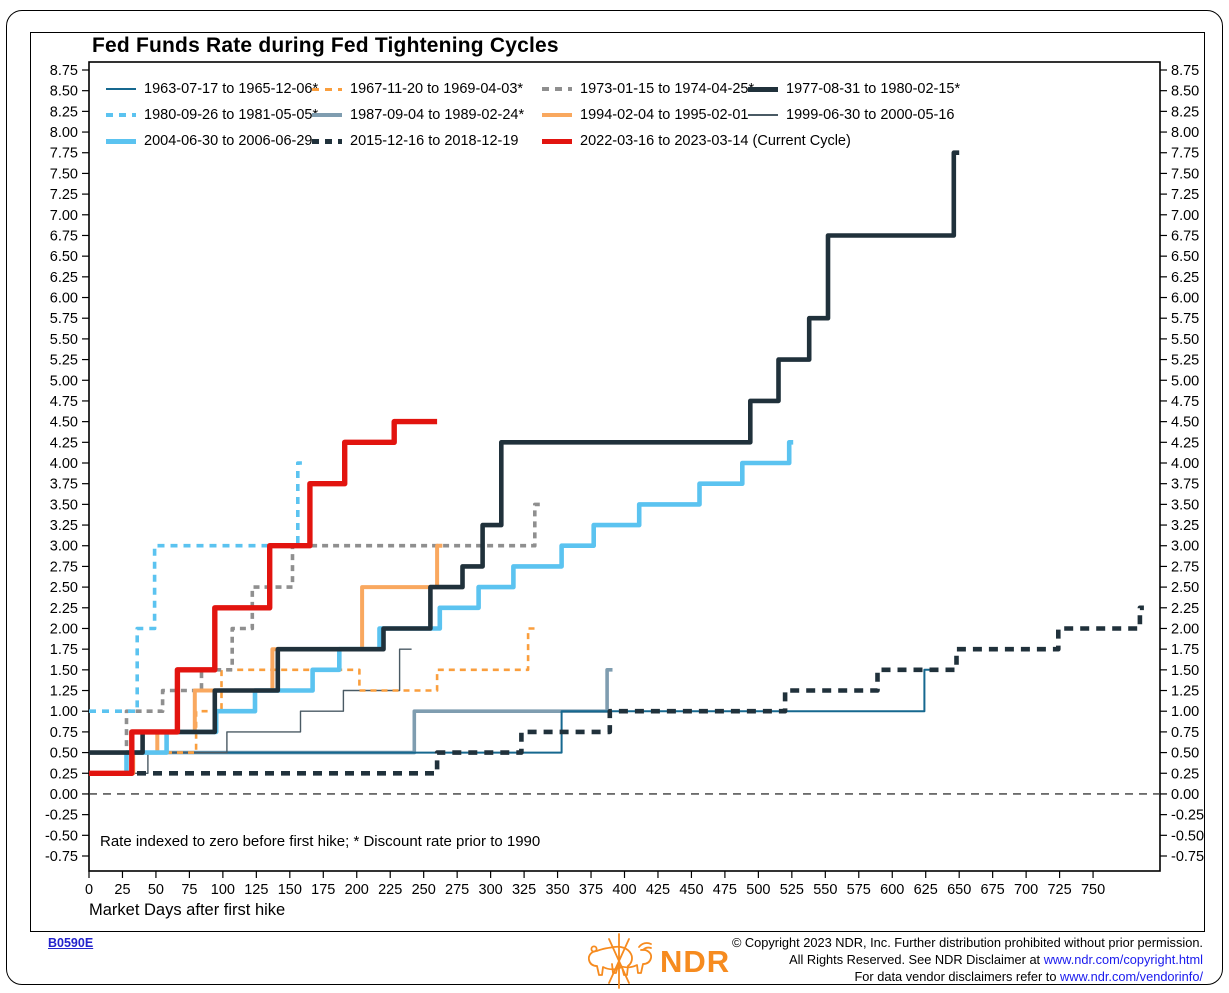 Image resolution: width=1229 pixels, height=993 pixels. What do you see at coordinates (1185, 216) in the screenshot?
I see `y-tick-label-right: 7.00` at bounding box center [1185, 216].